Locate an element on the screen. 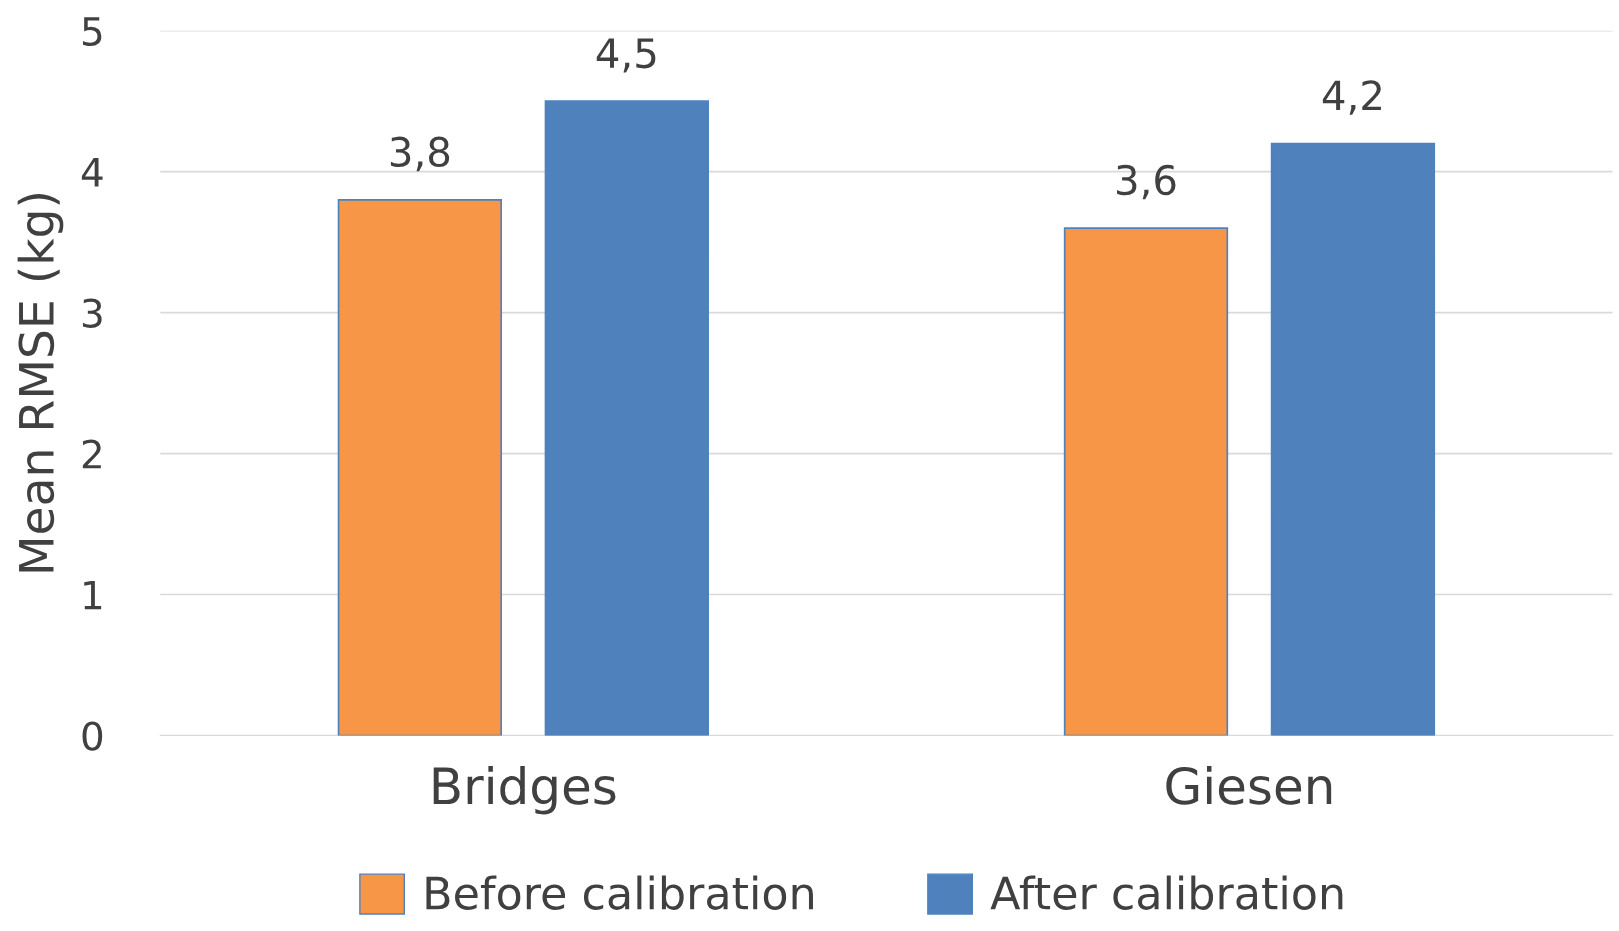 Image resolution: width=1619 pixels, height=931 pixels. y-tick-label: 2 is located at coordinates (91, 454).